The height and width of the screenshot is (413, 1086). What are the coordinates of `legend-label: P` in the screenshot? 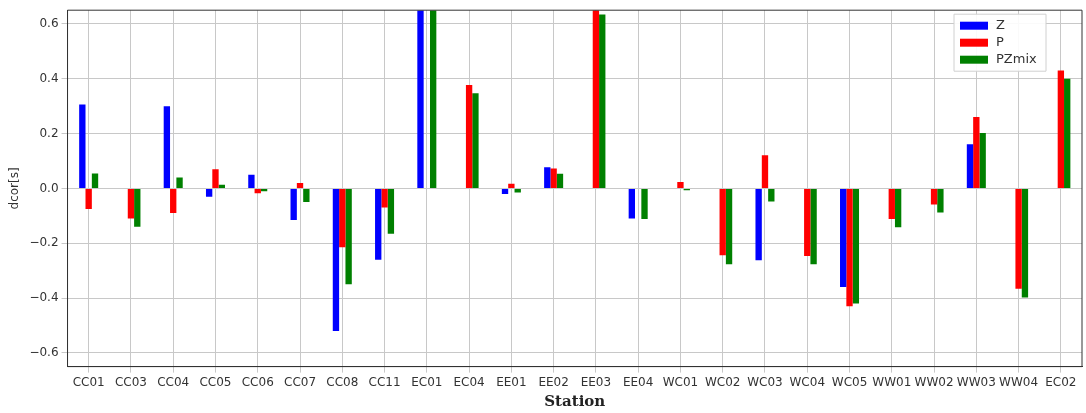 It's located at (1000, 42).